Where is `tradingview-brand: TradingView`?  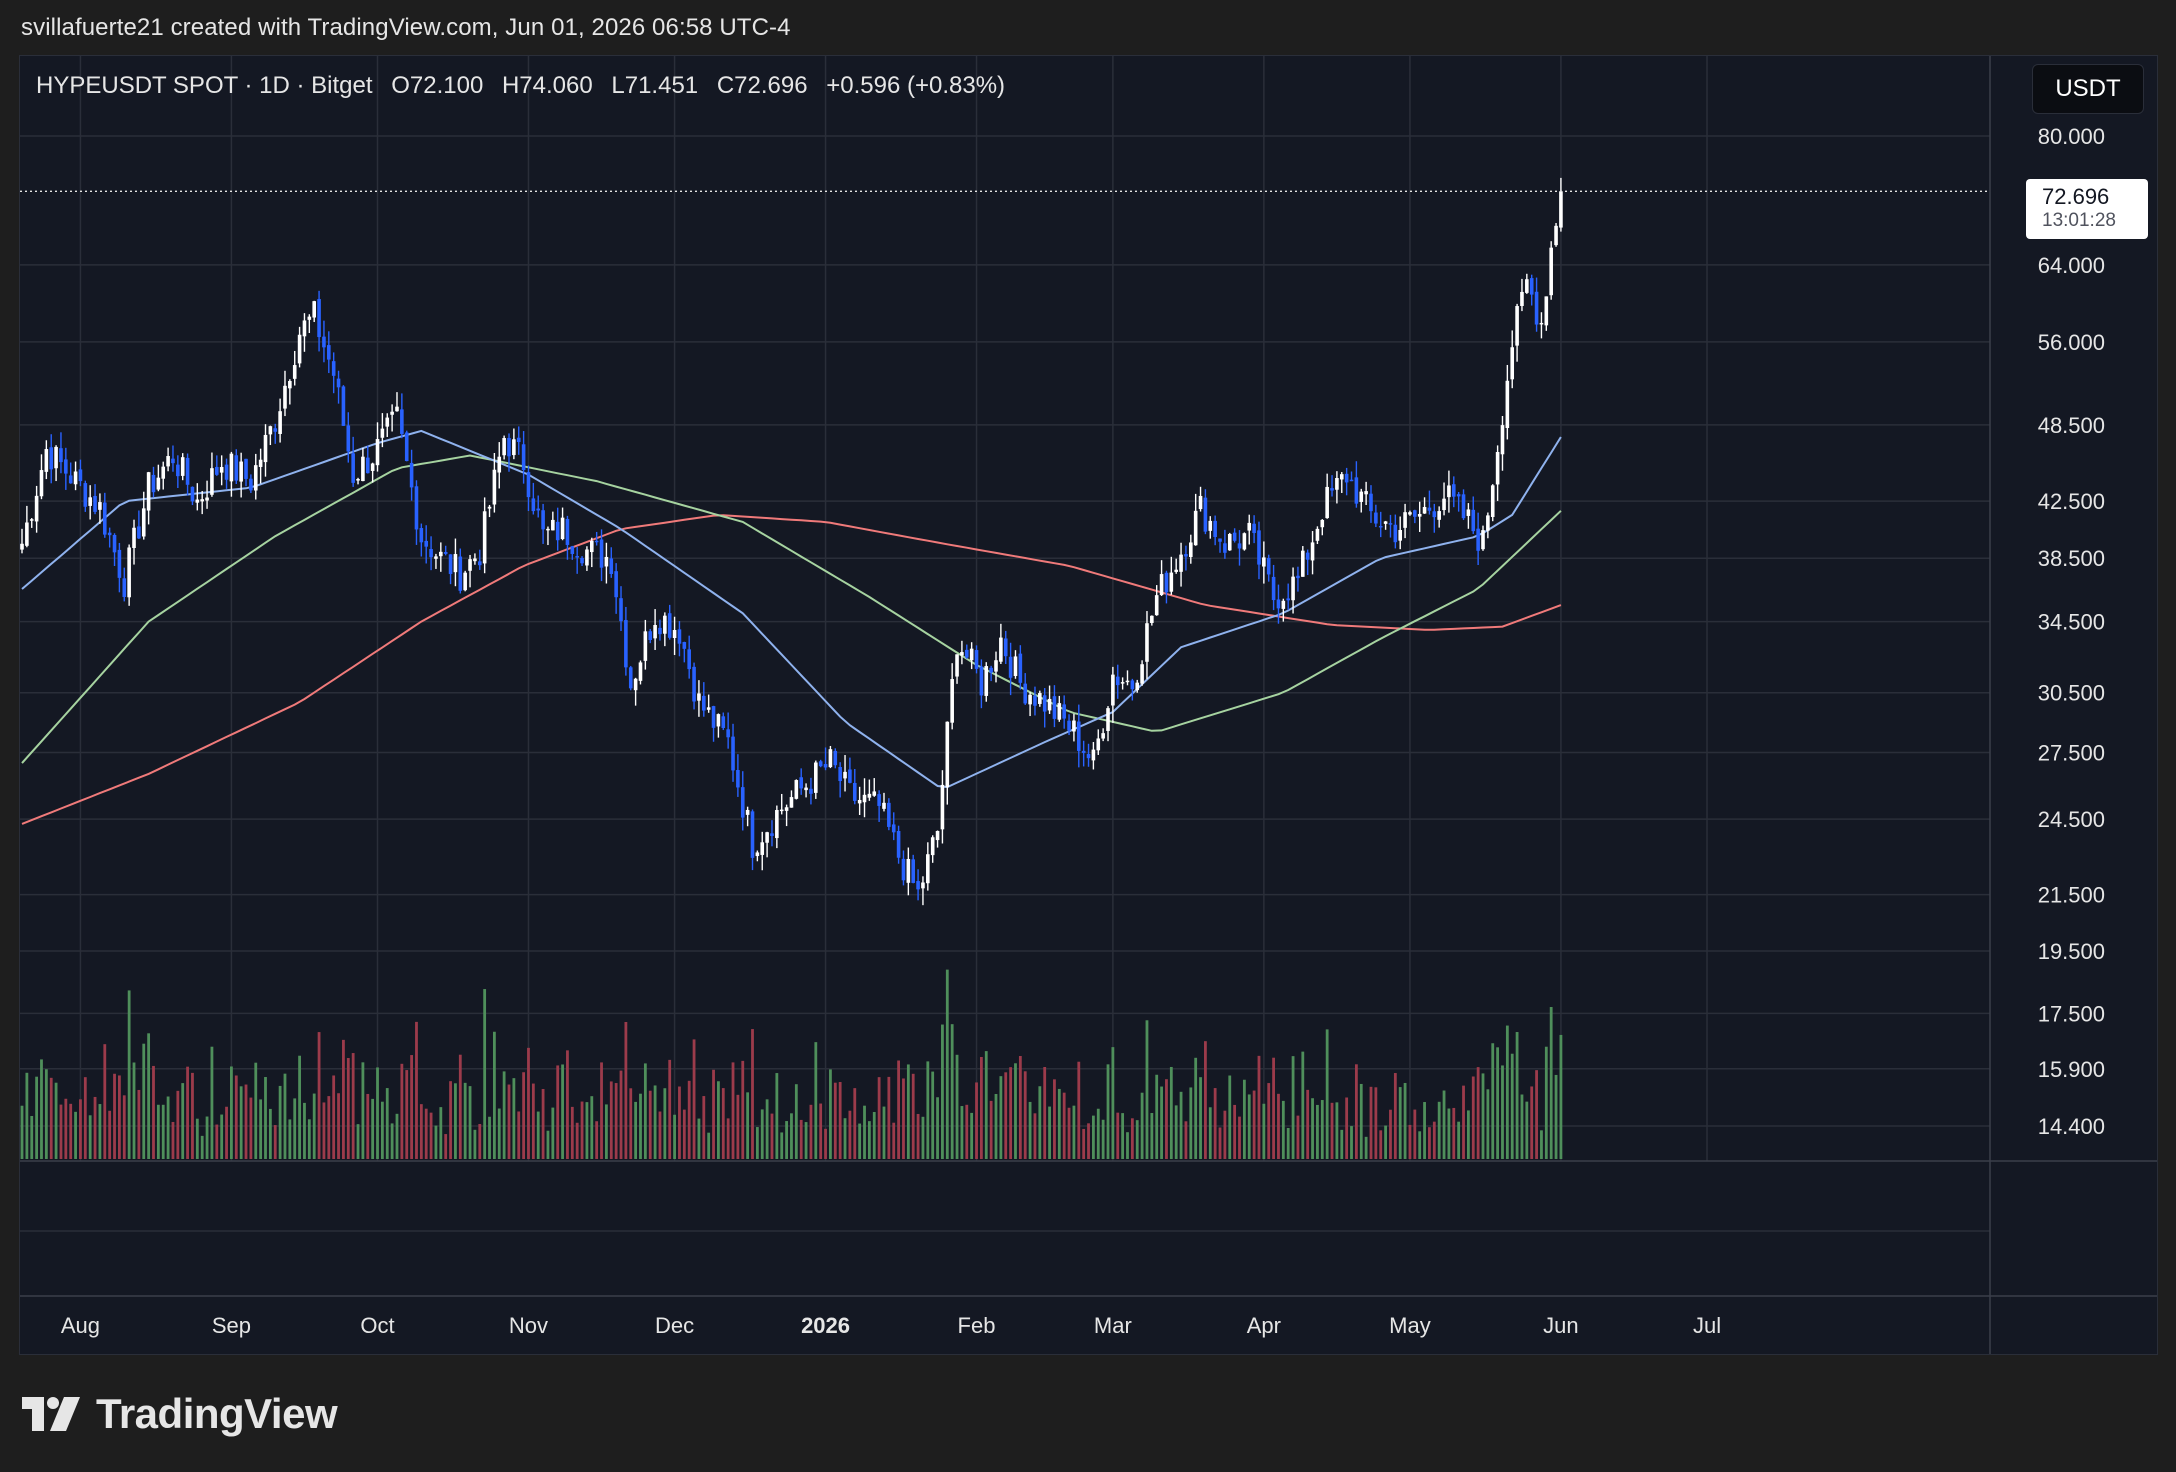
tradingview-brand: TradingView is located at coordinates (180, 1414).